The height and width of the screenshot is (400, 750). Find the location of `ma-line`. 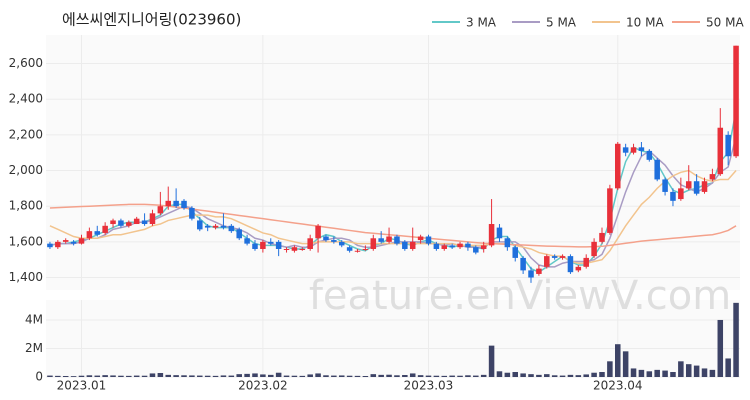

ma-line is located at coordinates (393, 225).